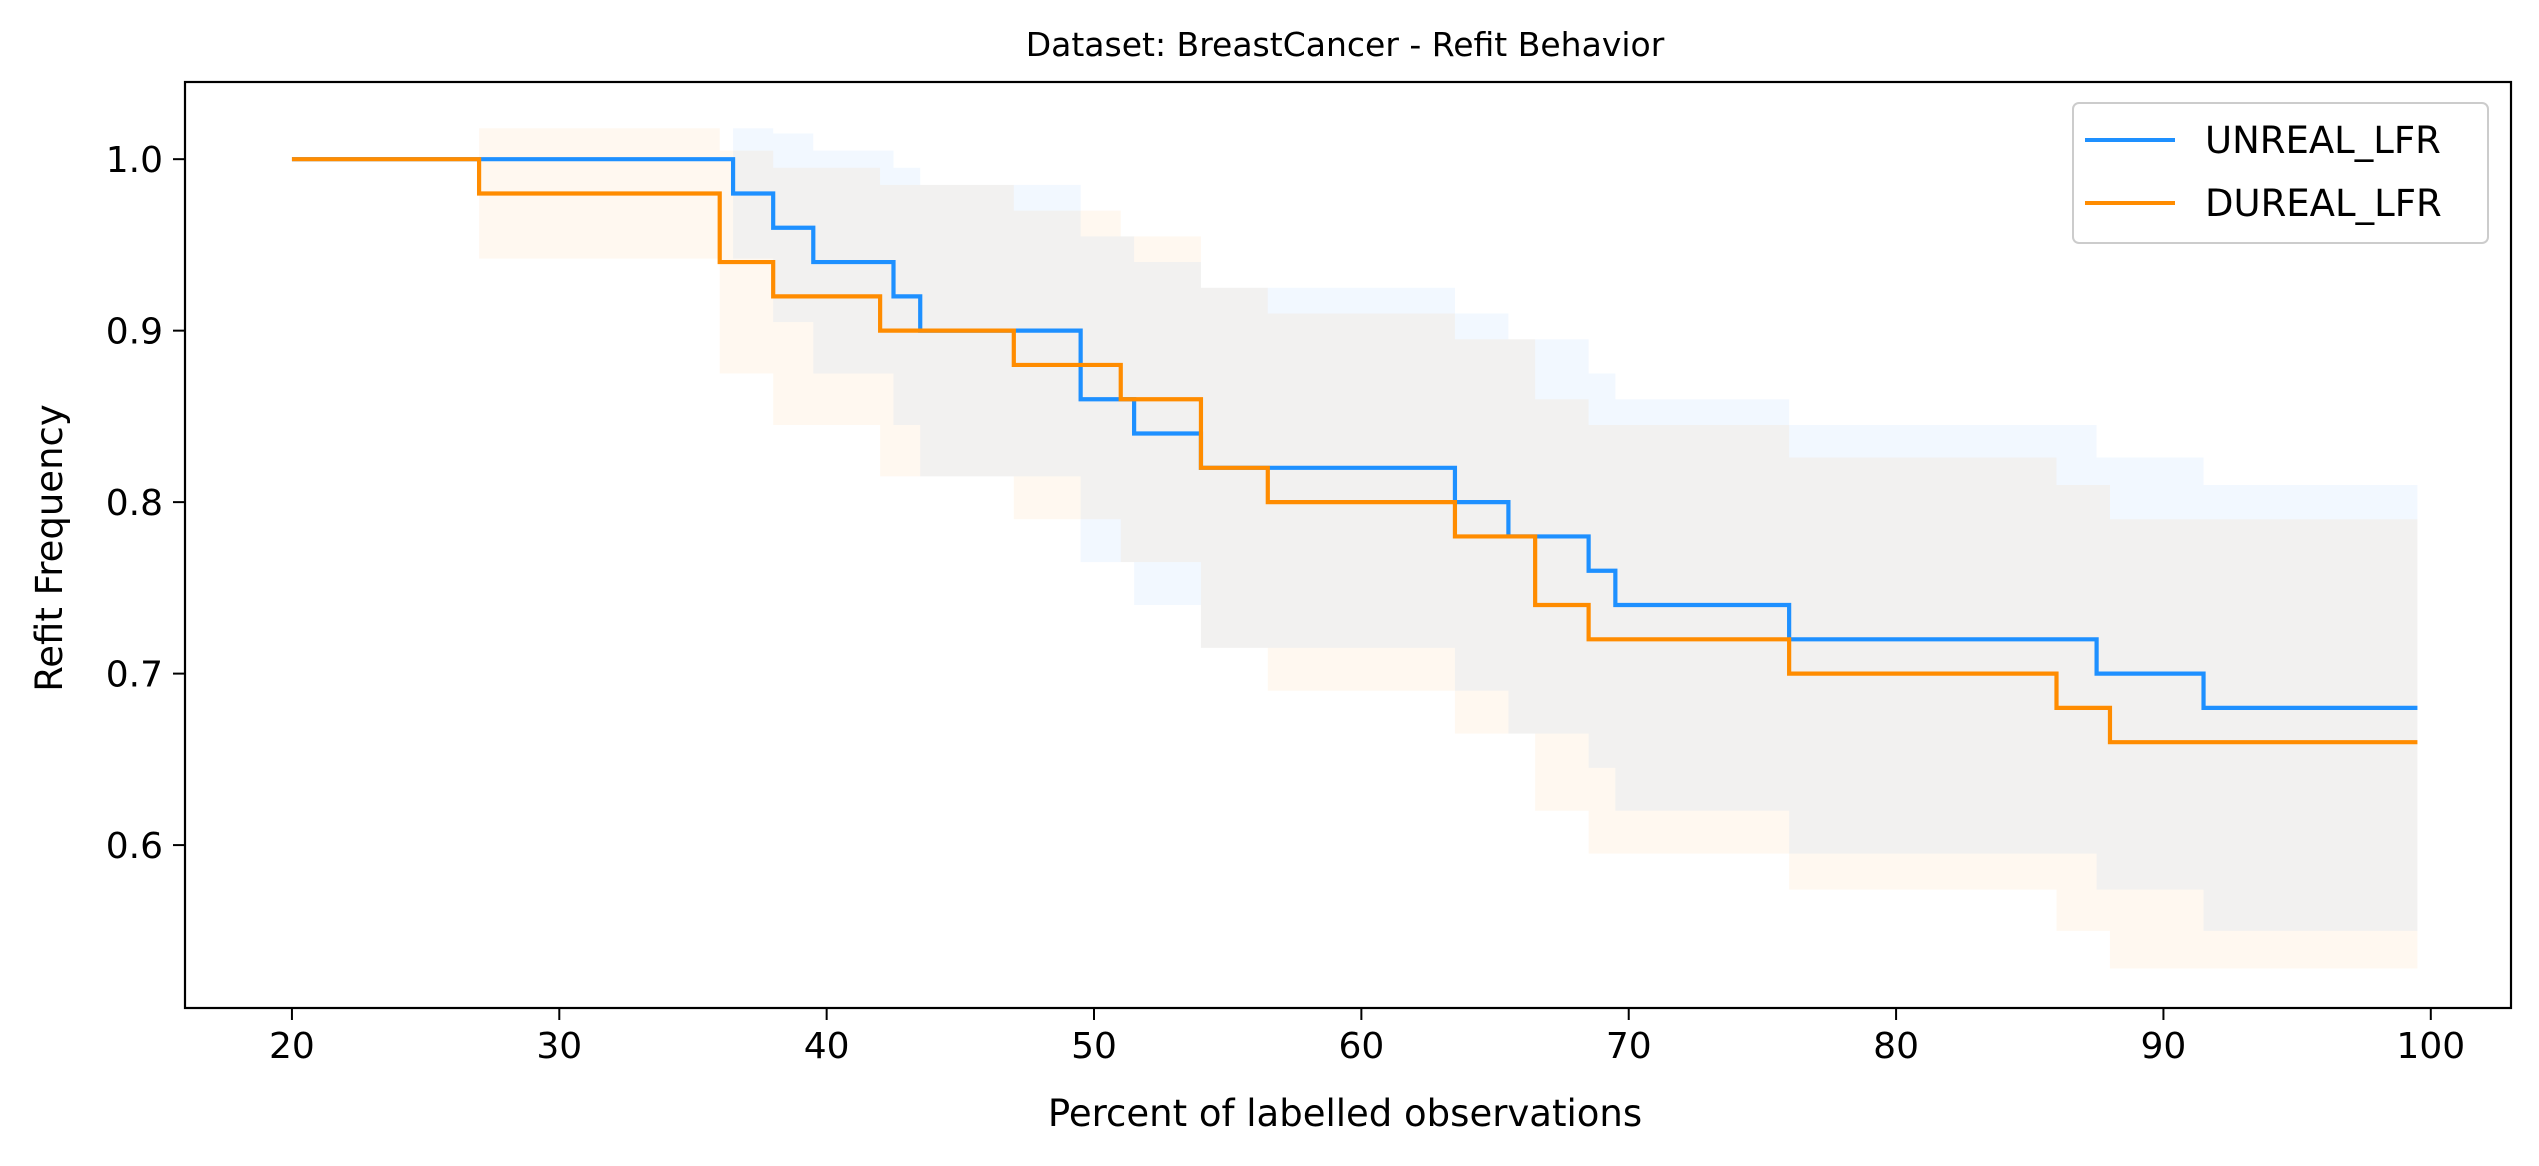  Describe the element at coordinates (1361, 1046) in the screenshot. I see `x-tick-label: 60` at that location.